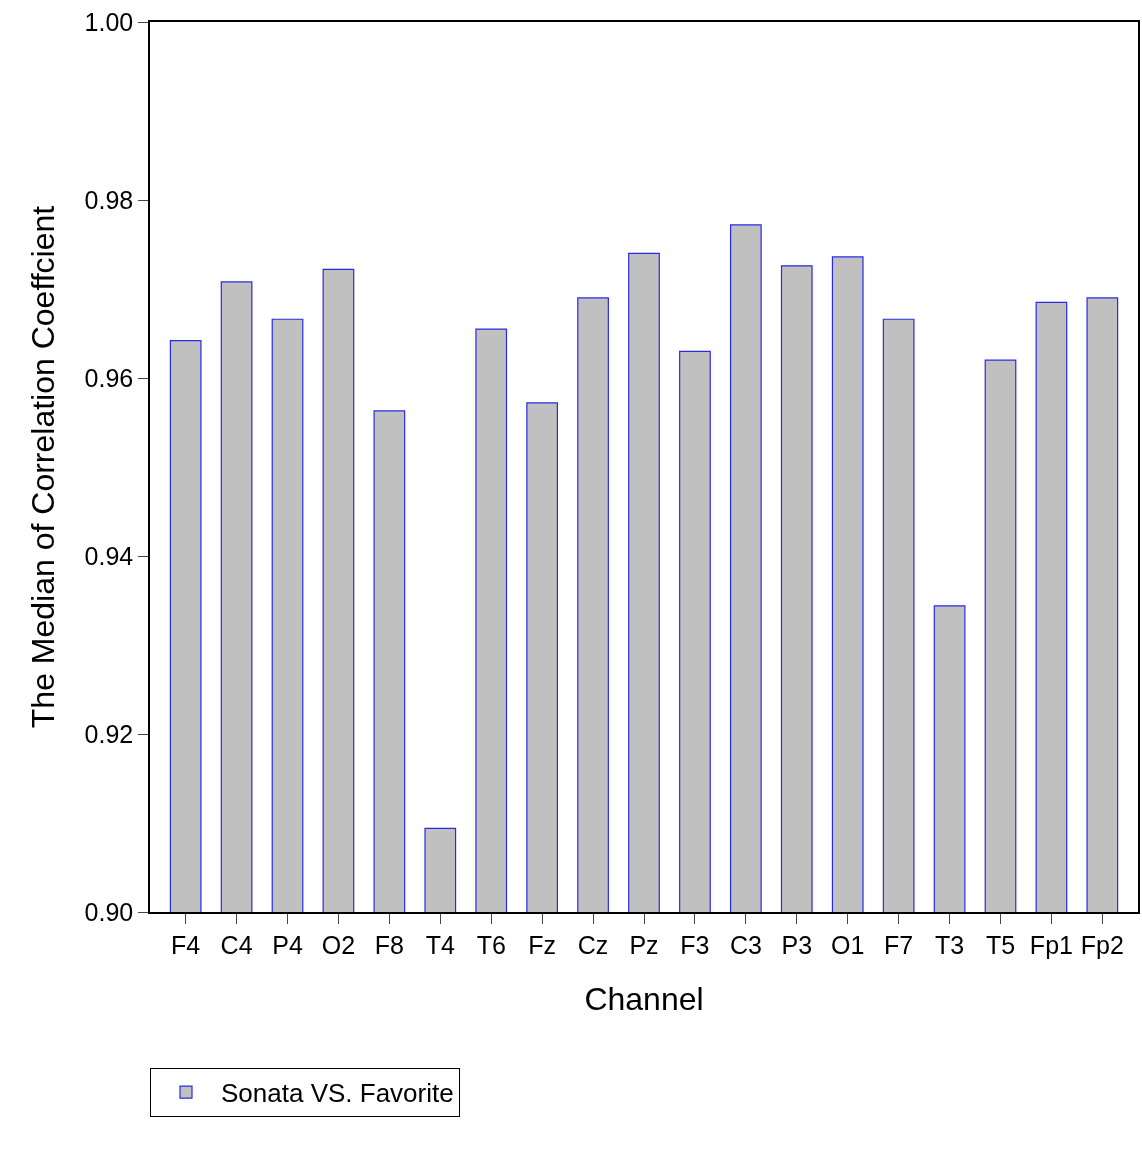  I want to click on x-tick-label: T4, so click(440, 944).